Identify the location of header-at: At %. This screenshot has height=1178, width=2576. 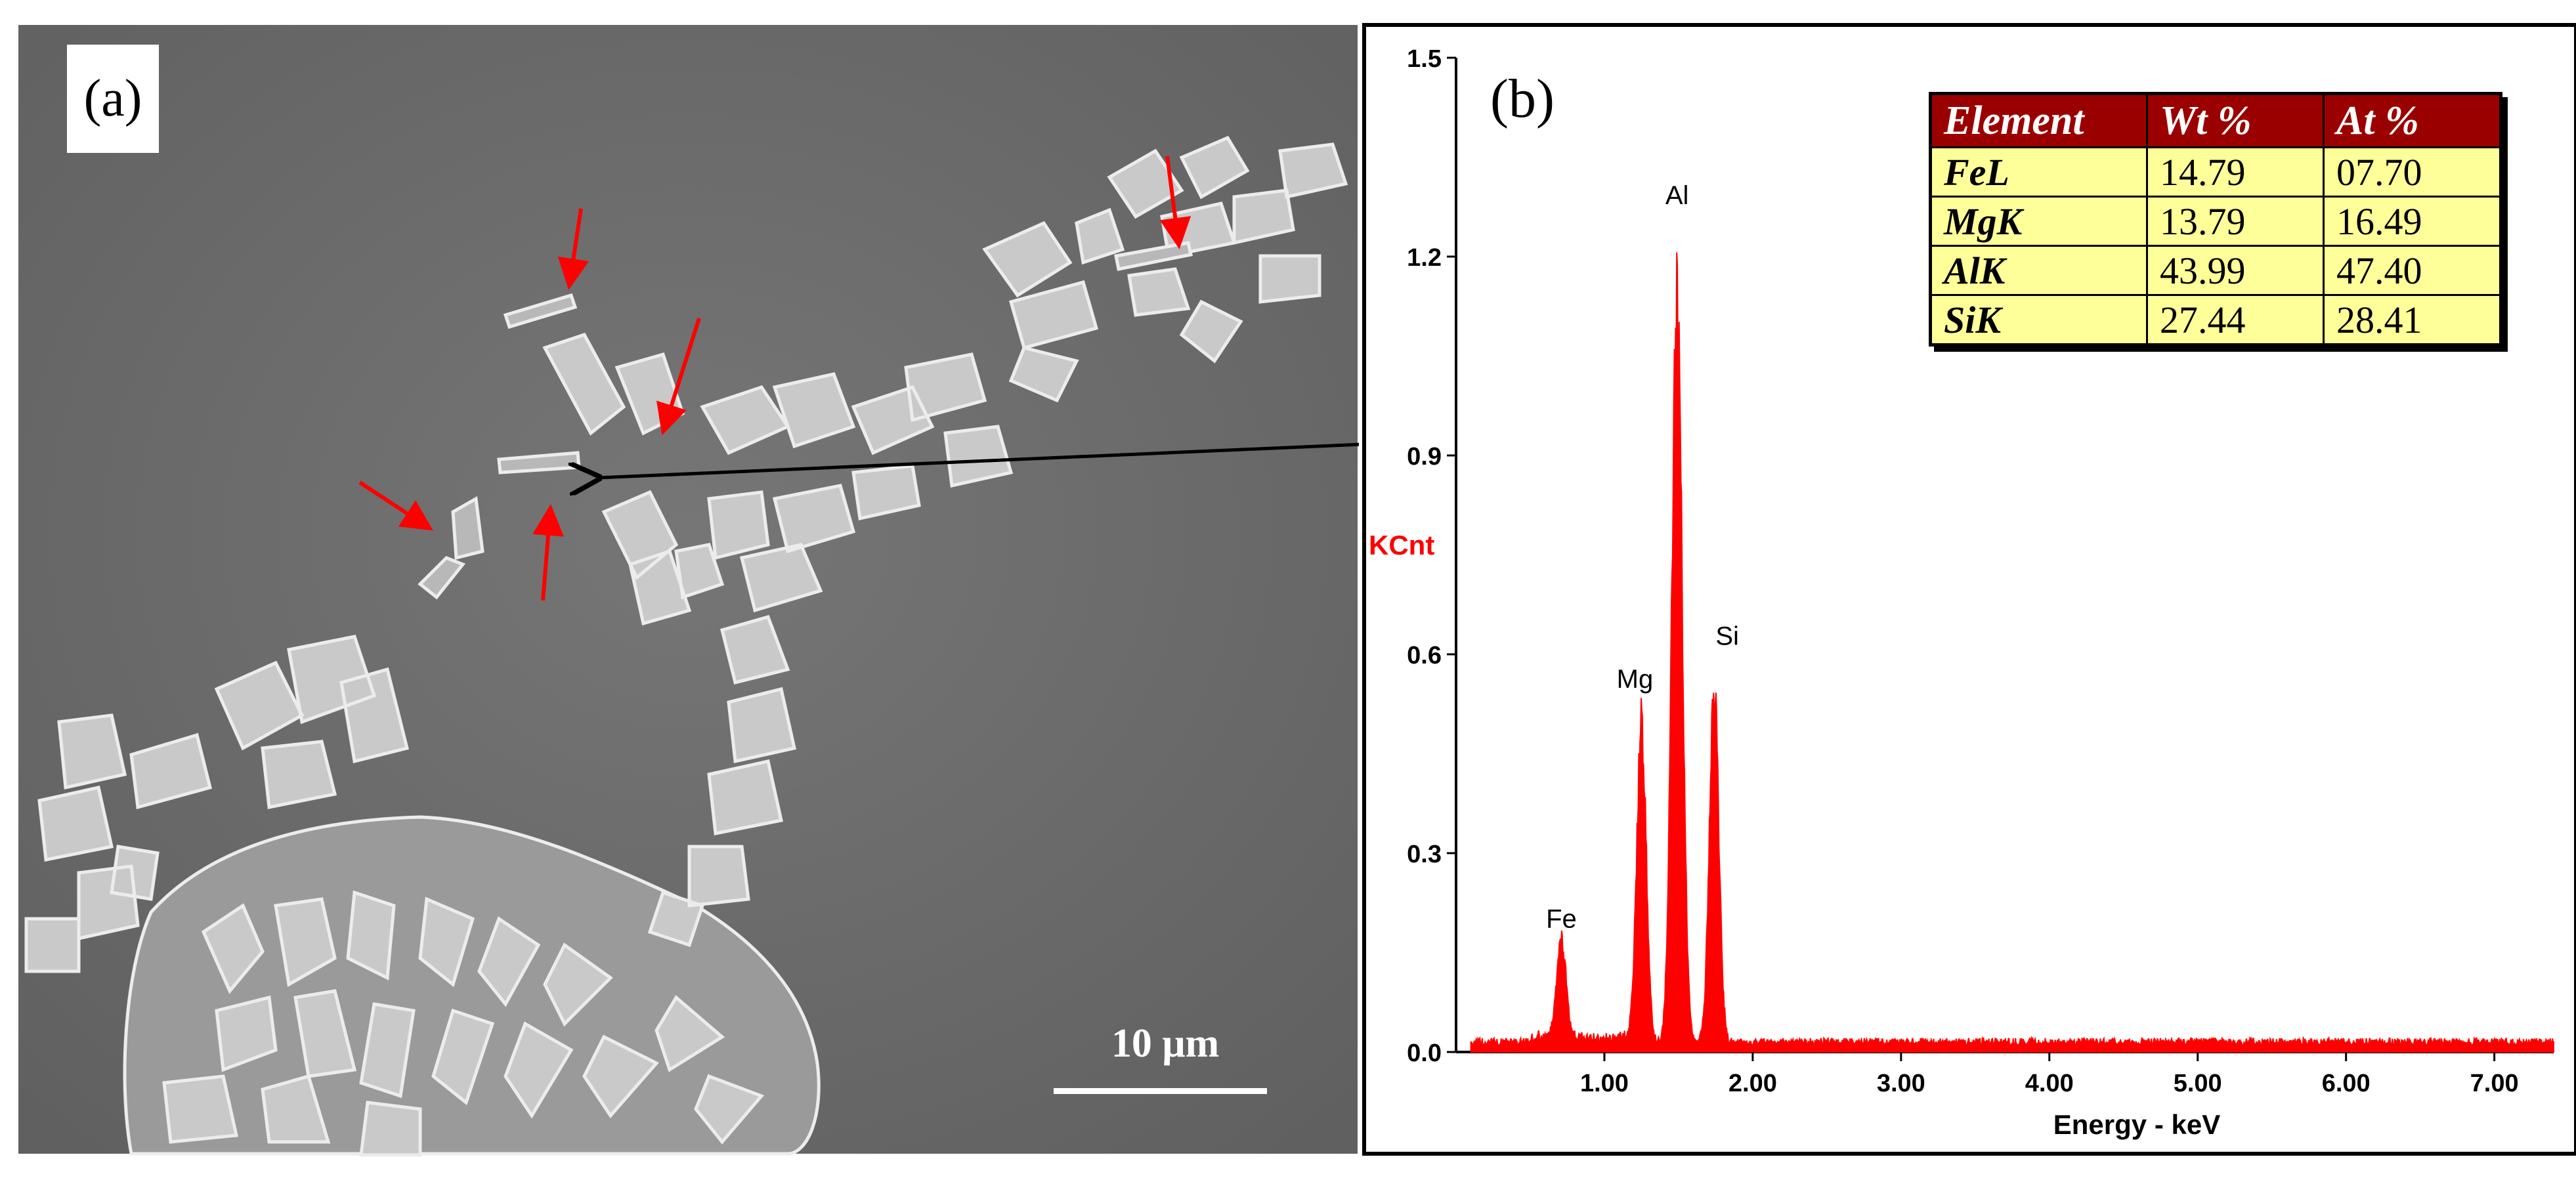
(2412, 120).